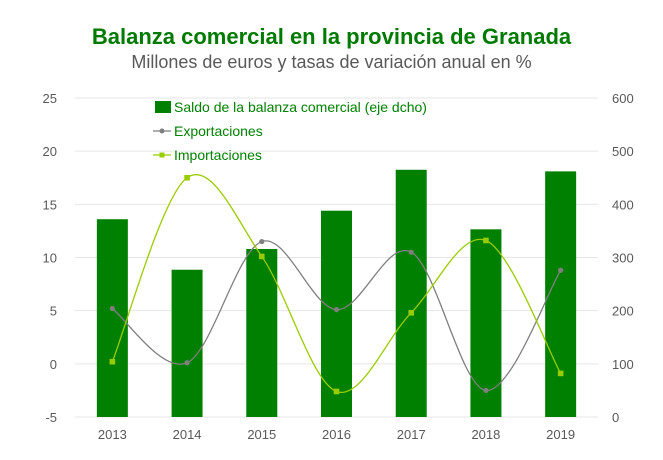  Describe the element at coordinates (261, 434) in the screenshot. I see `x-tick-label: 2015` at that location.